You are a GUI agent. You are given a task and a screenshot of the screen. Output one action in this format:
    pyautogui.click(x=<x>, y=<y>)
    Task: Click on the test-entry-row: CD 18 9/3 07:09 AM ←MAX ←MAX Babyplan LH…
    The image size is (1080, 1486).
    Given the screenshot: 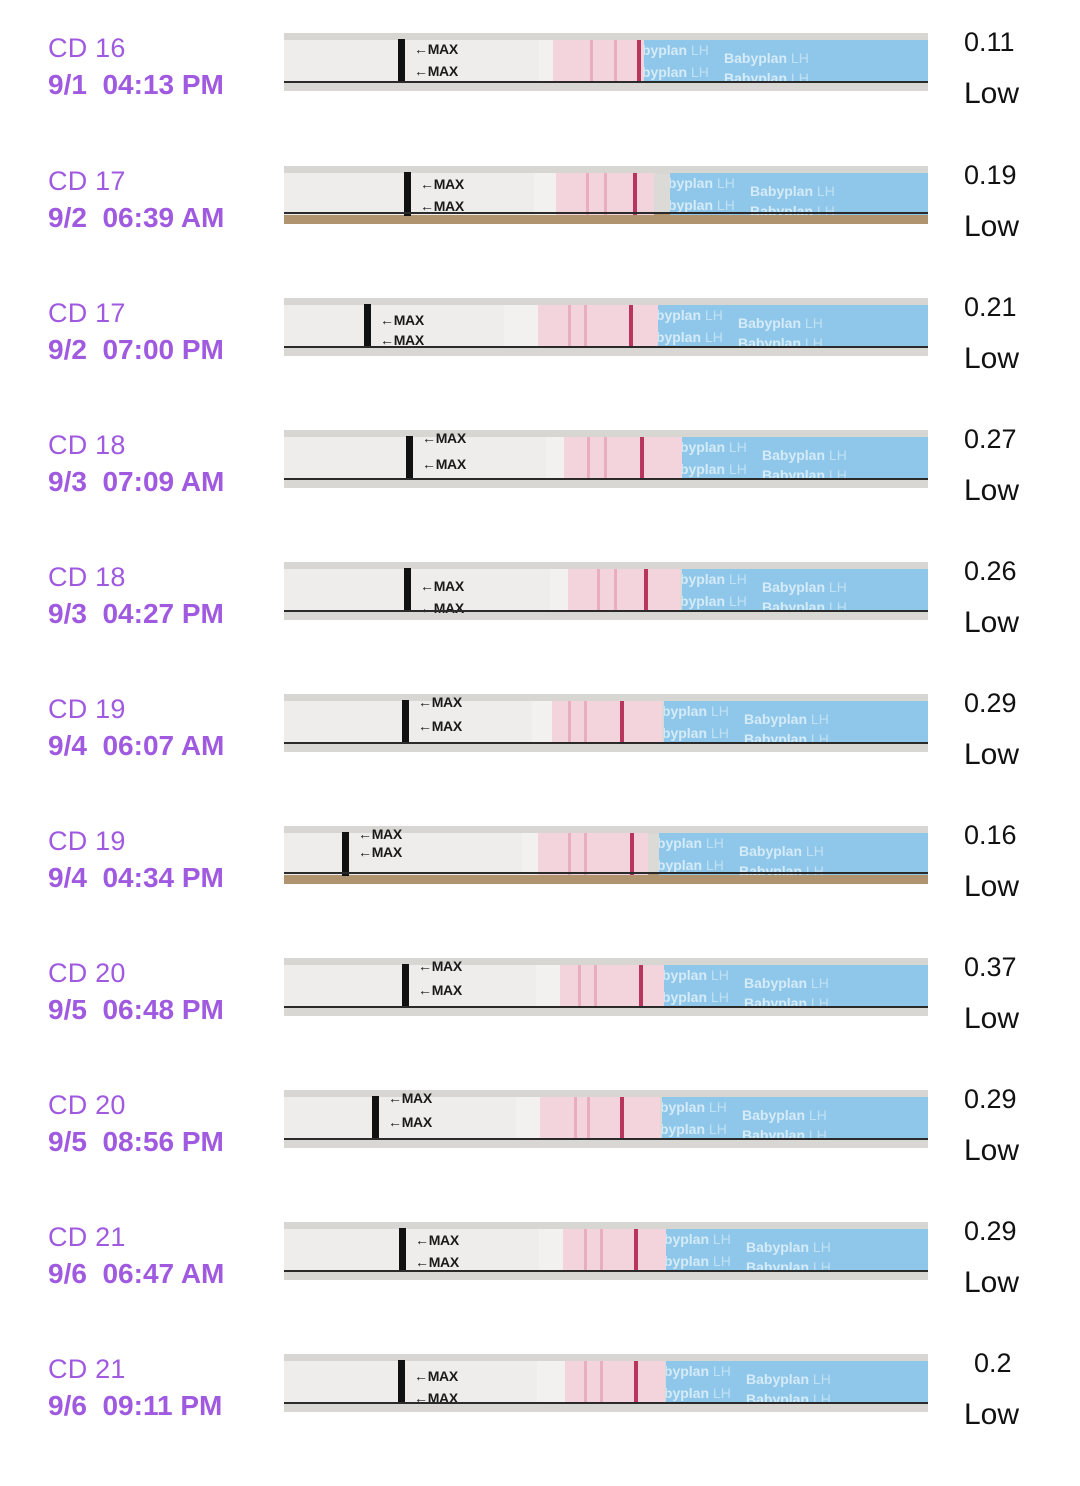 What is the action you would take?
    pyautogui.click(x=540, y=493)
    